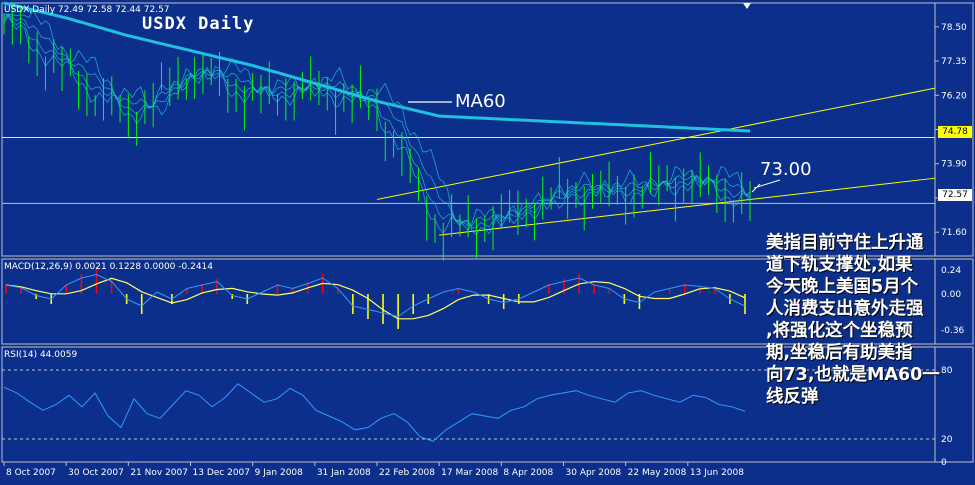  What do you see at coordinates (159, 473) in the screenshot?
I see `x-tick-label: 21 Nov 2007` at bounding box center [159, 473].